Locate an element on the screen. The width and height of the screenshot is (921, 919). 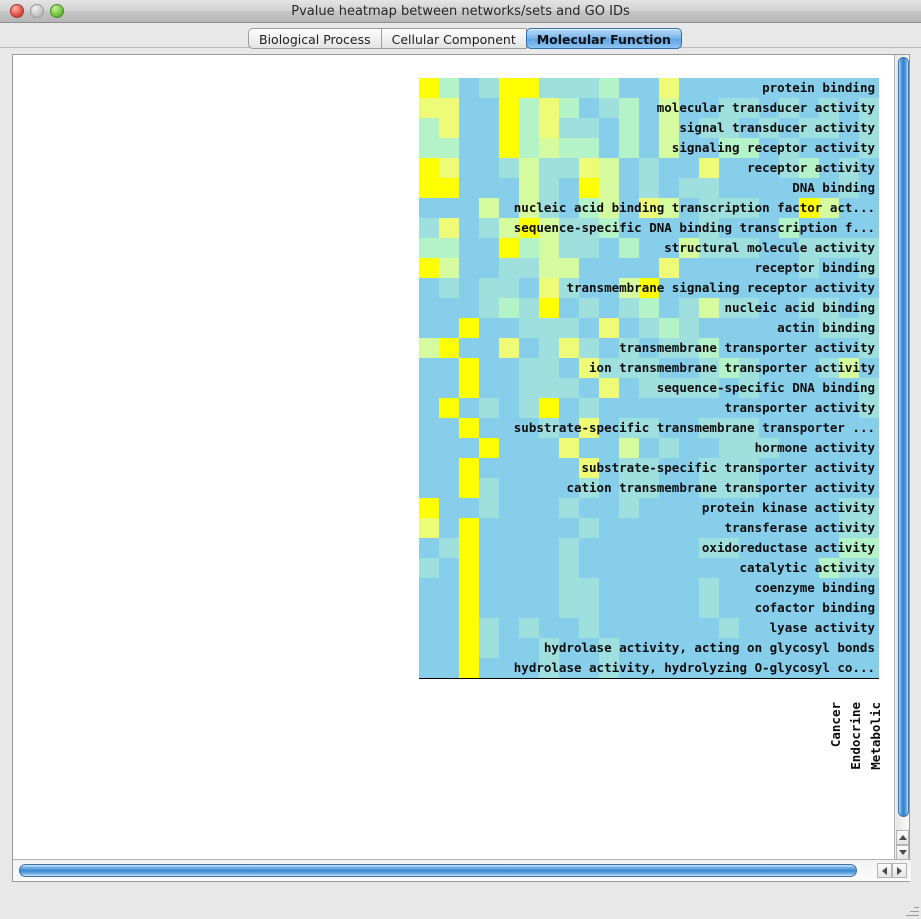
vertical-scrollbar-thumb is located at coordinates (903, 437).